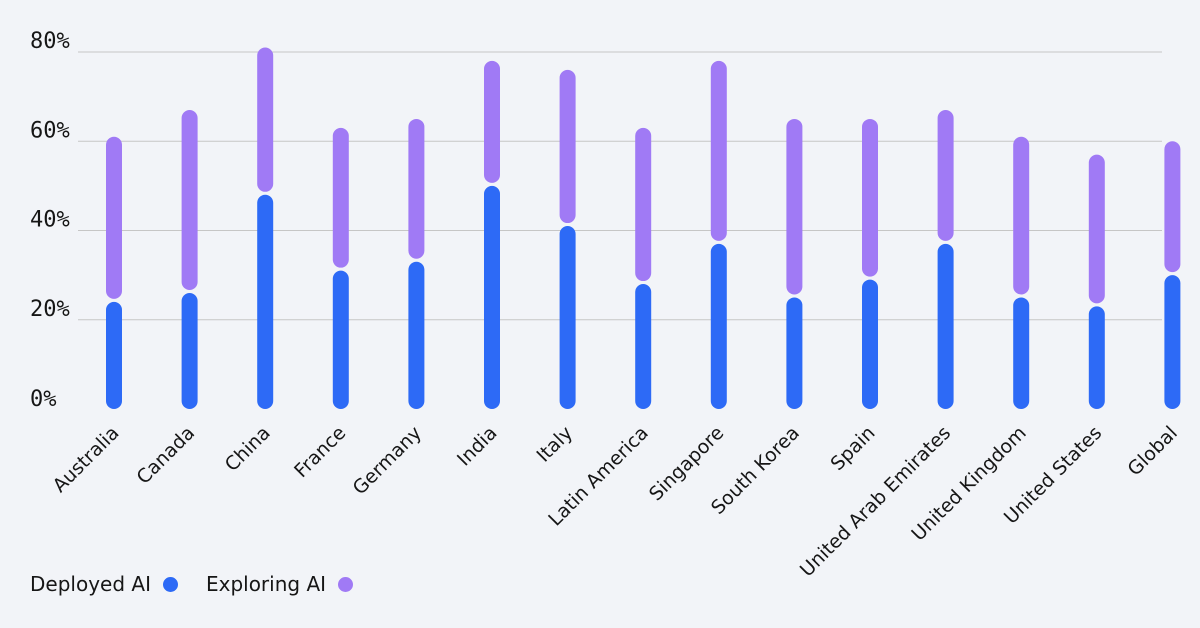 The height and width of the screenshot is (628, 1200). Describe the element at coordinates (554, 444) in the screenshot. I see `x-tick-label-italy: Italy` at that location.